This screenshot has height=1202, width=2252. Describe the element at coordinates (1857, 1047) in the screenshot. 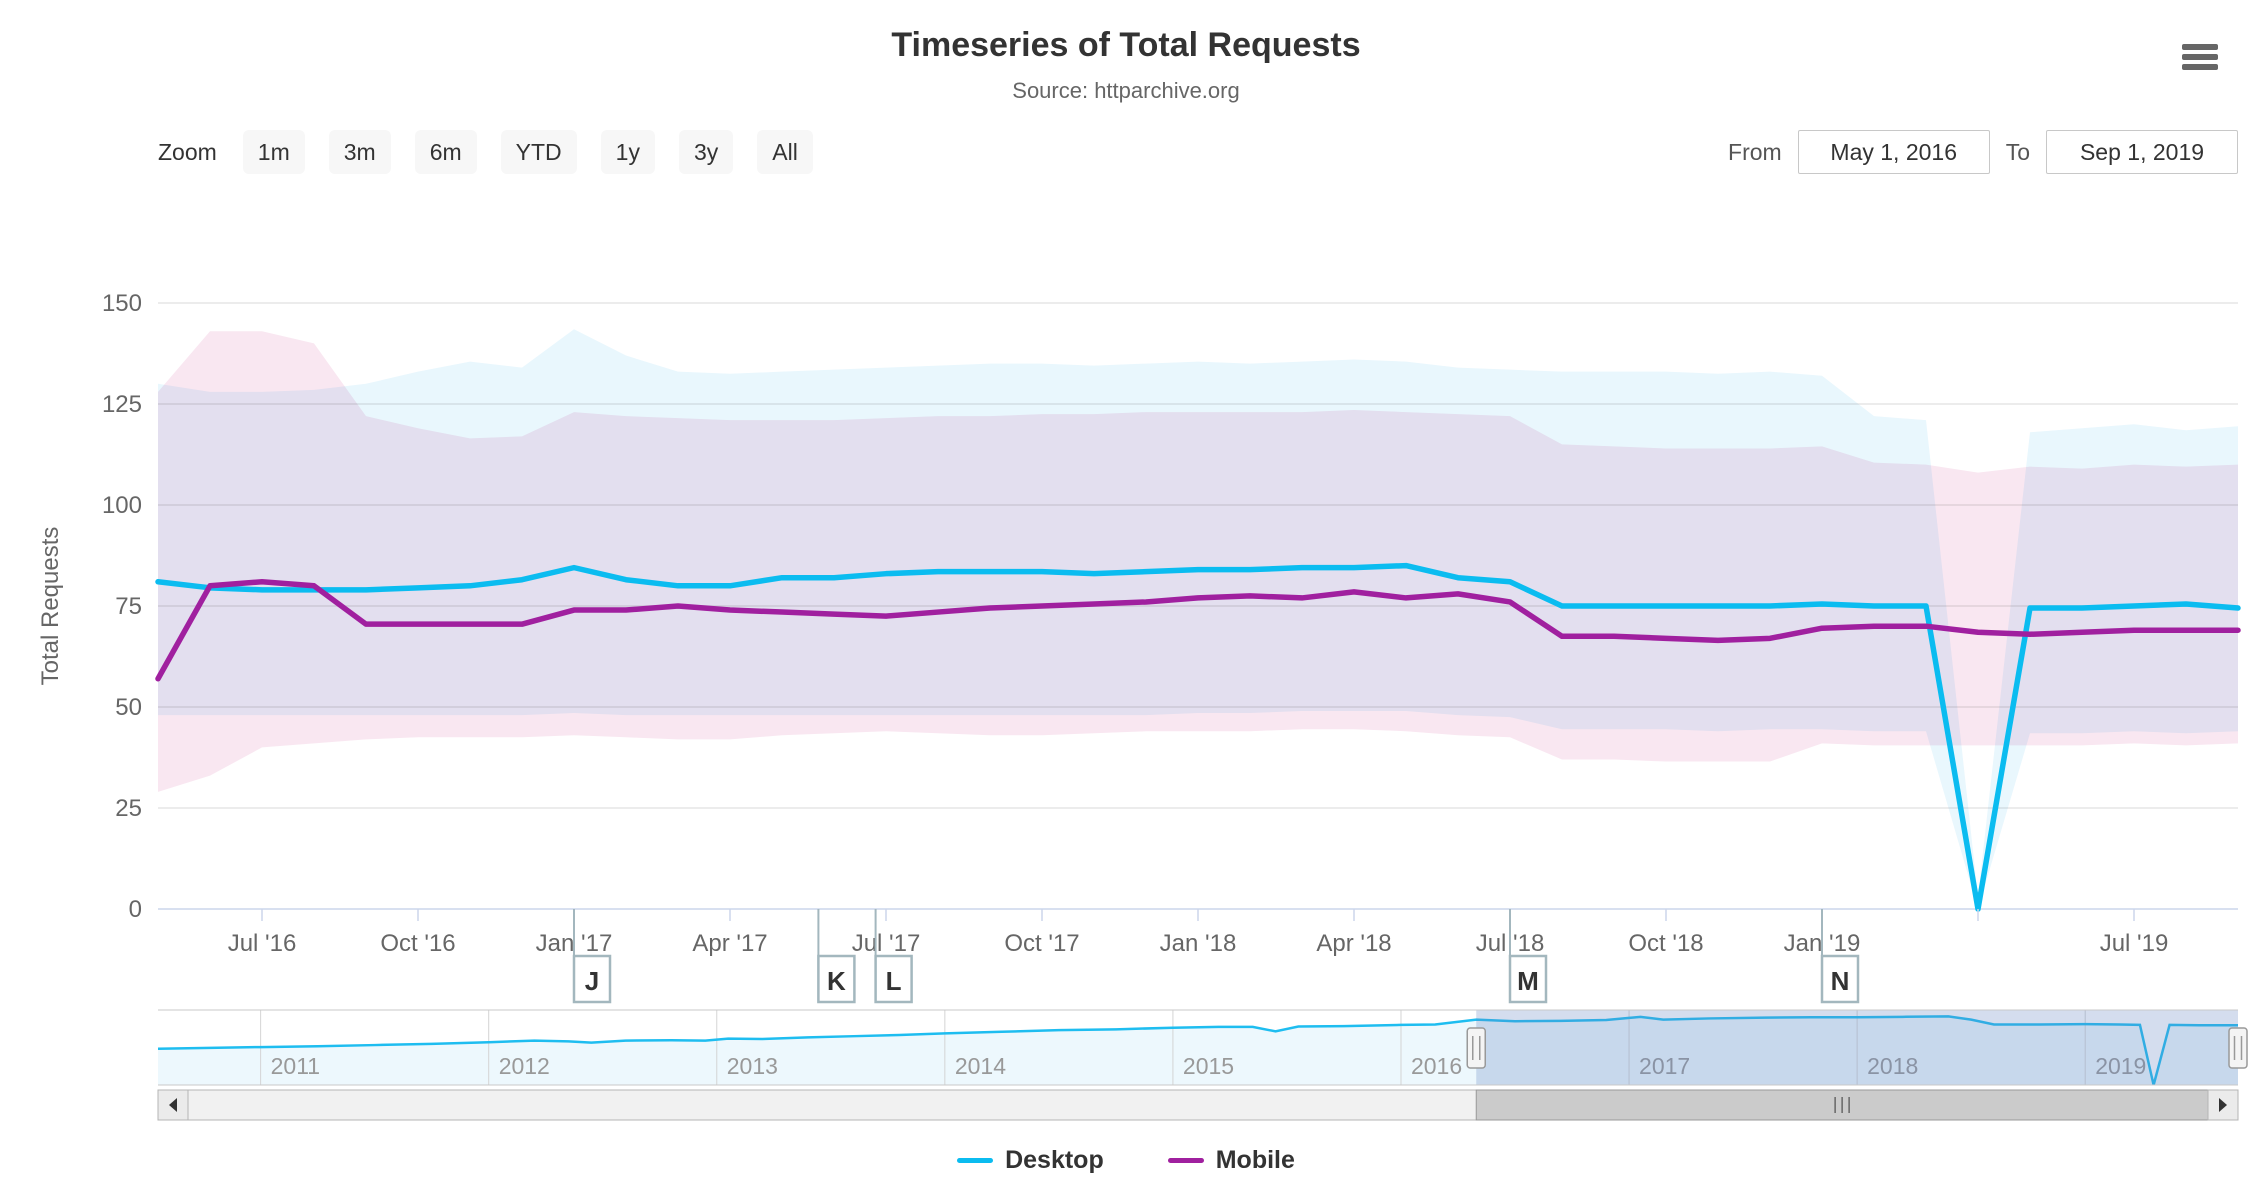

I see `navigator-selected-range` at that location.